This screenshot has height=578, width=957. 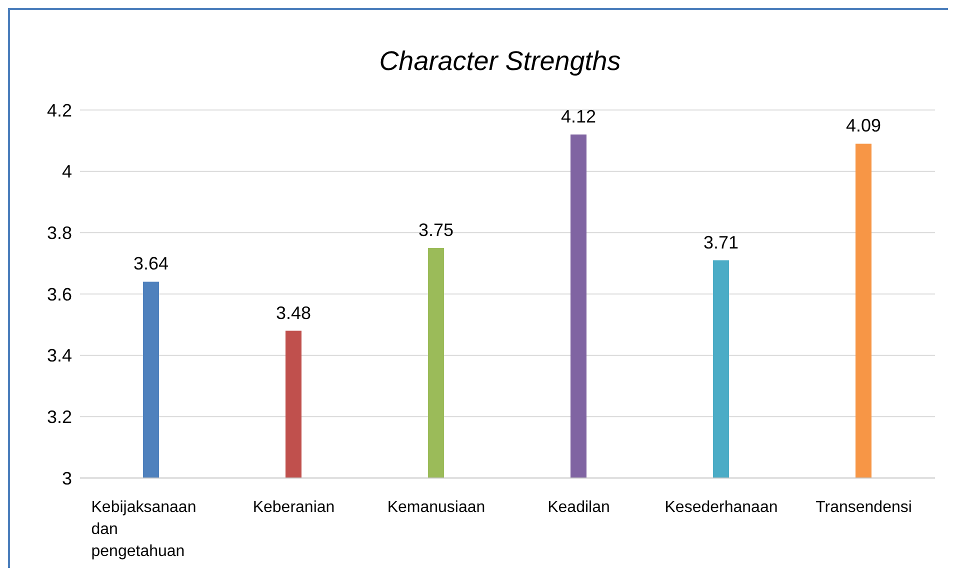 I want to click on y-tick-label: 3.6, so click(x=59, y=294).